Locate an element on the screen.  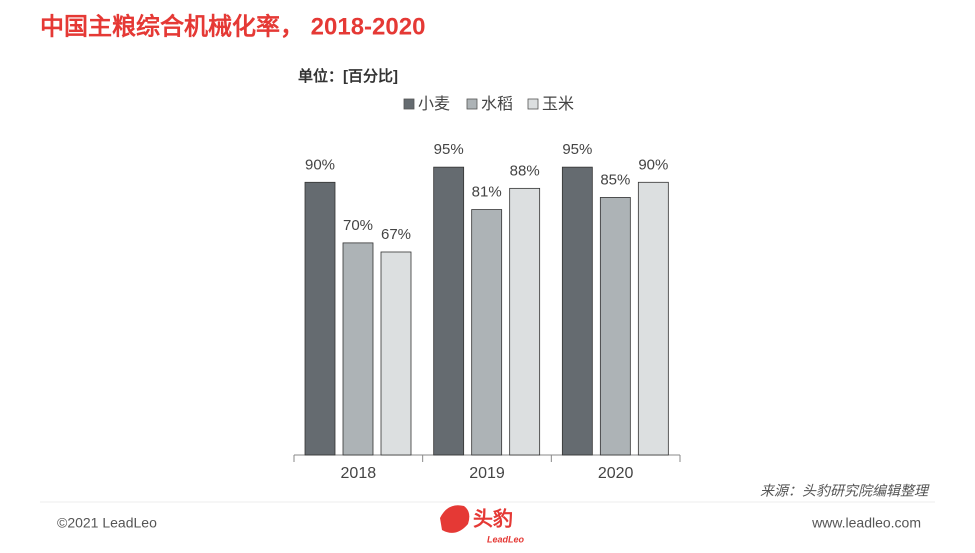
chart-title: 中国主粮综合机械化率， 2018-2020 is located at coordinates (232, 26).